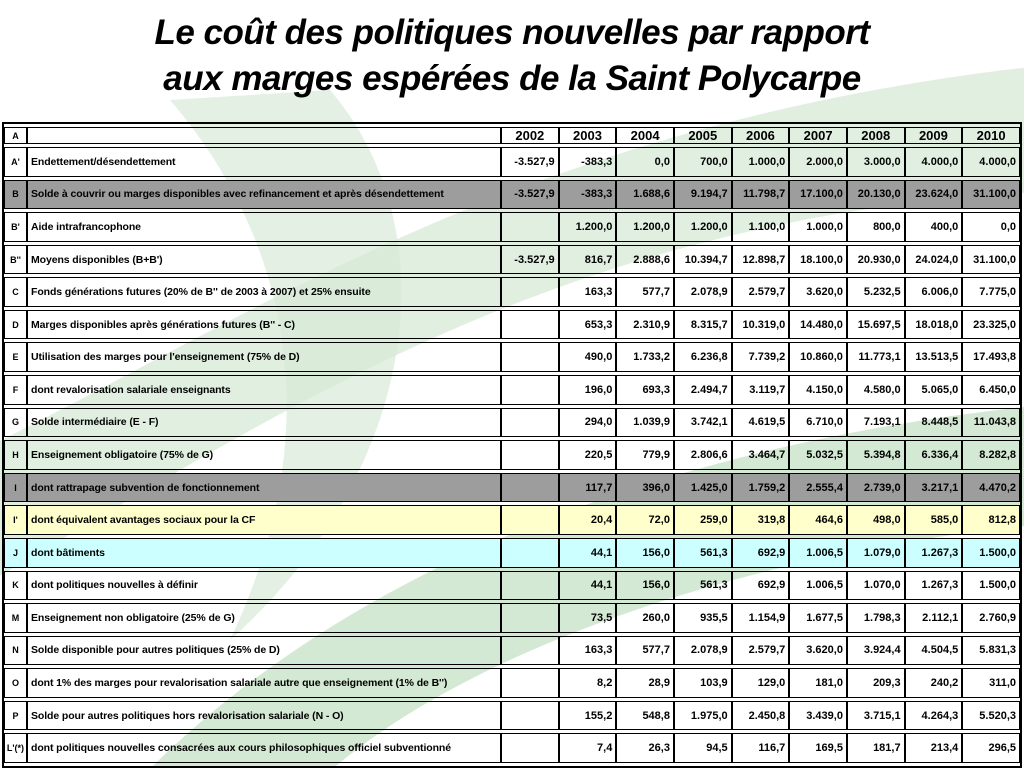 The height and width of the screenshot is (768, 1024). What do you see at coordinates (818, 748) in the screenshot?
I see `cell-value: 169,5` at bounding box center [818, 748].